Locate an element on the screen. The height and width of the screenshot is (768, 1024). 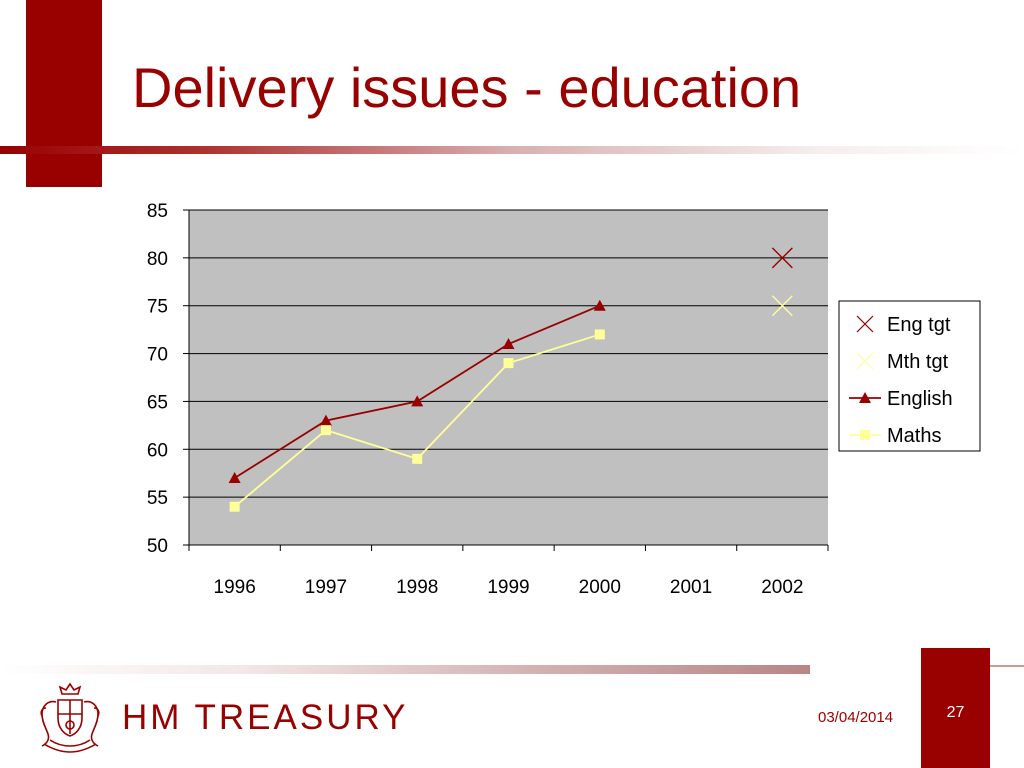
y-tick-label: 85 is located at coordinates (157, 211).